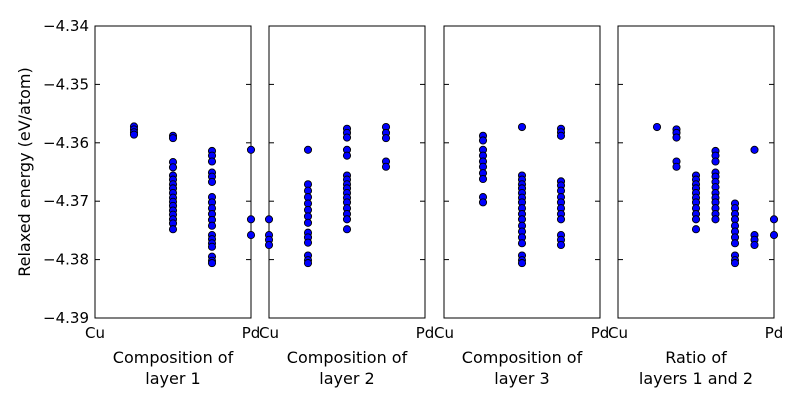 This screenshot has width=800, height=400. What do you see at coordinates (66, 26) in the screenshot?
I see `y-tick-label: −4.34` at bounding box center [66, 26].